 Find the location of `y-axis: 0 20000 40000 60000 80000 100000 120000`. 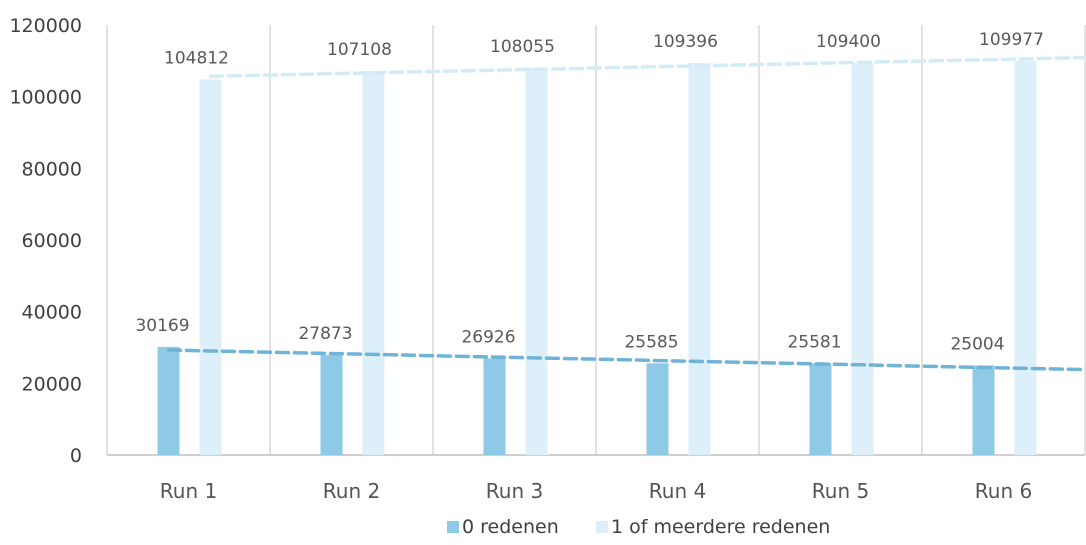

y-axis: 0 20000 40000 60000 80000 100000 120000 is located at coordinates (45, 241).